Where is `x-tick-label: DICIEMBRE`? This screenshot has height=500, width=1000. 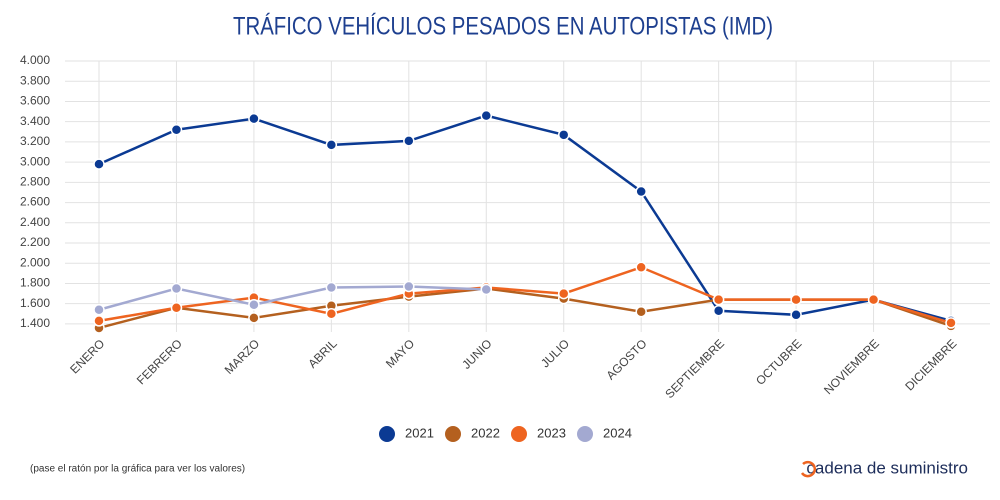
x-tick-label: DICIEMBRE is located at coordinates (930, 364).